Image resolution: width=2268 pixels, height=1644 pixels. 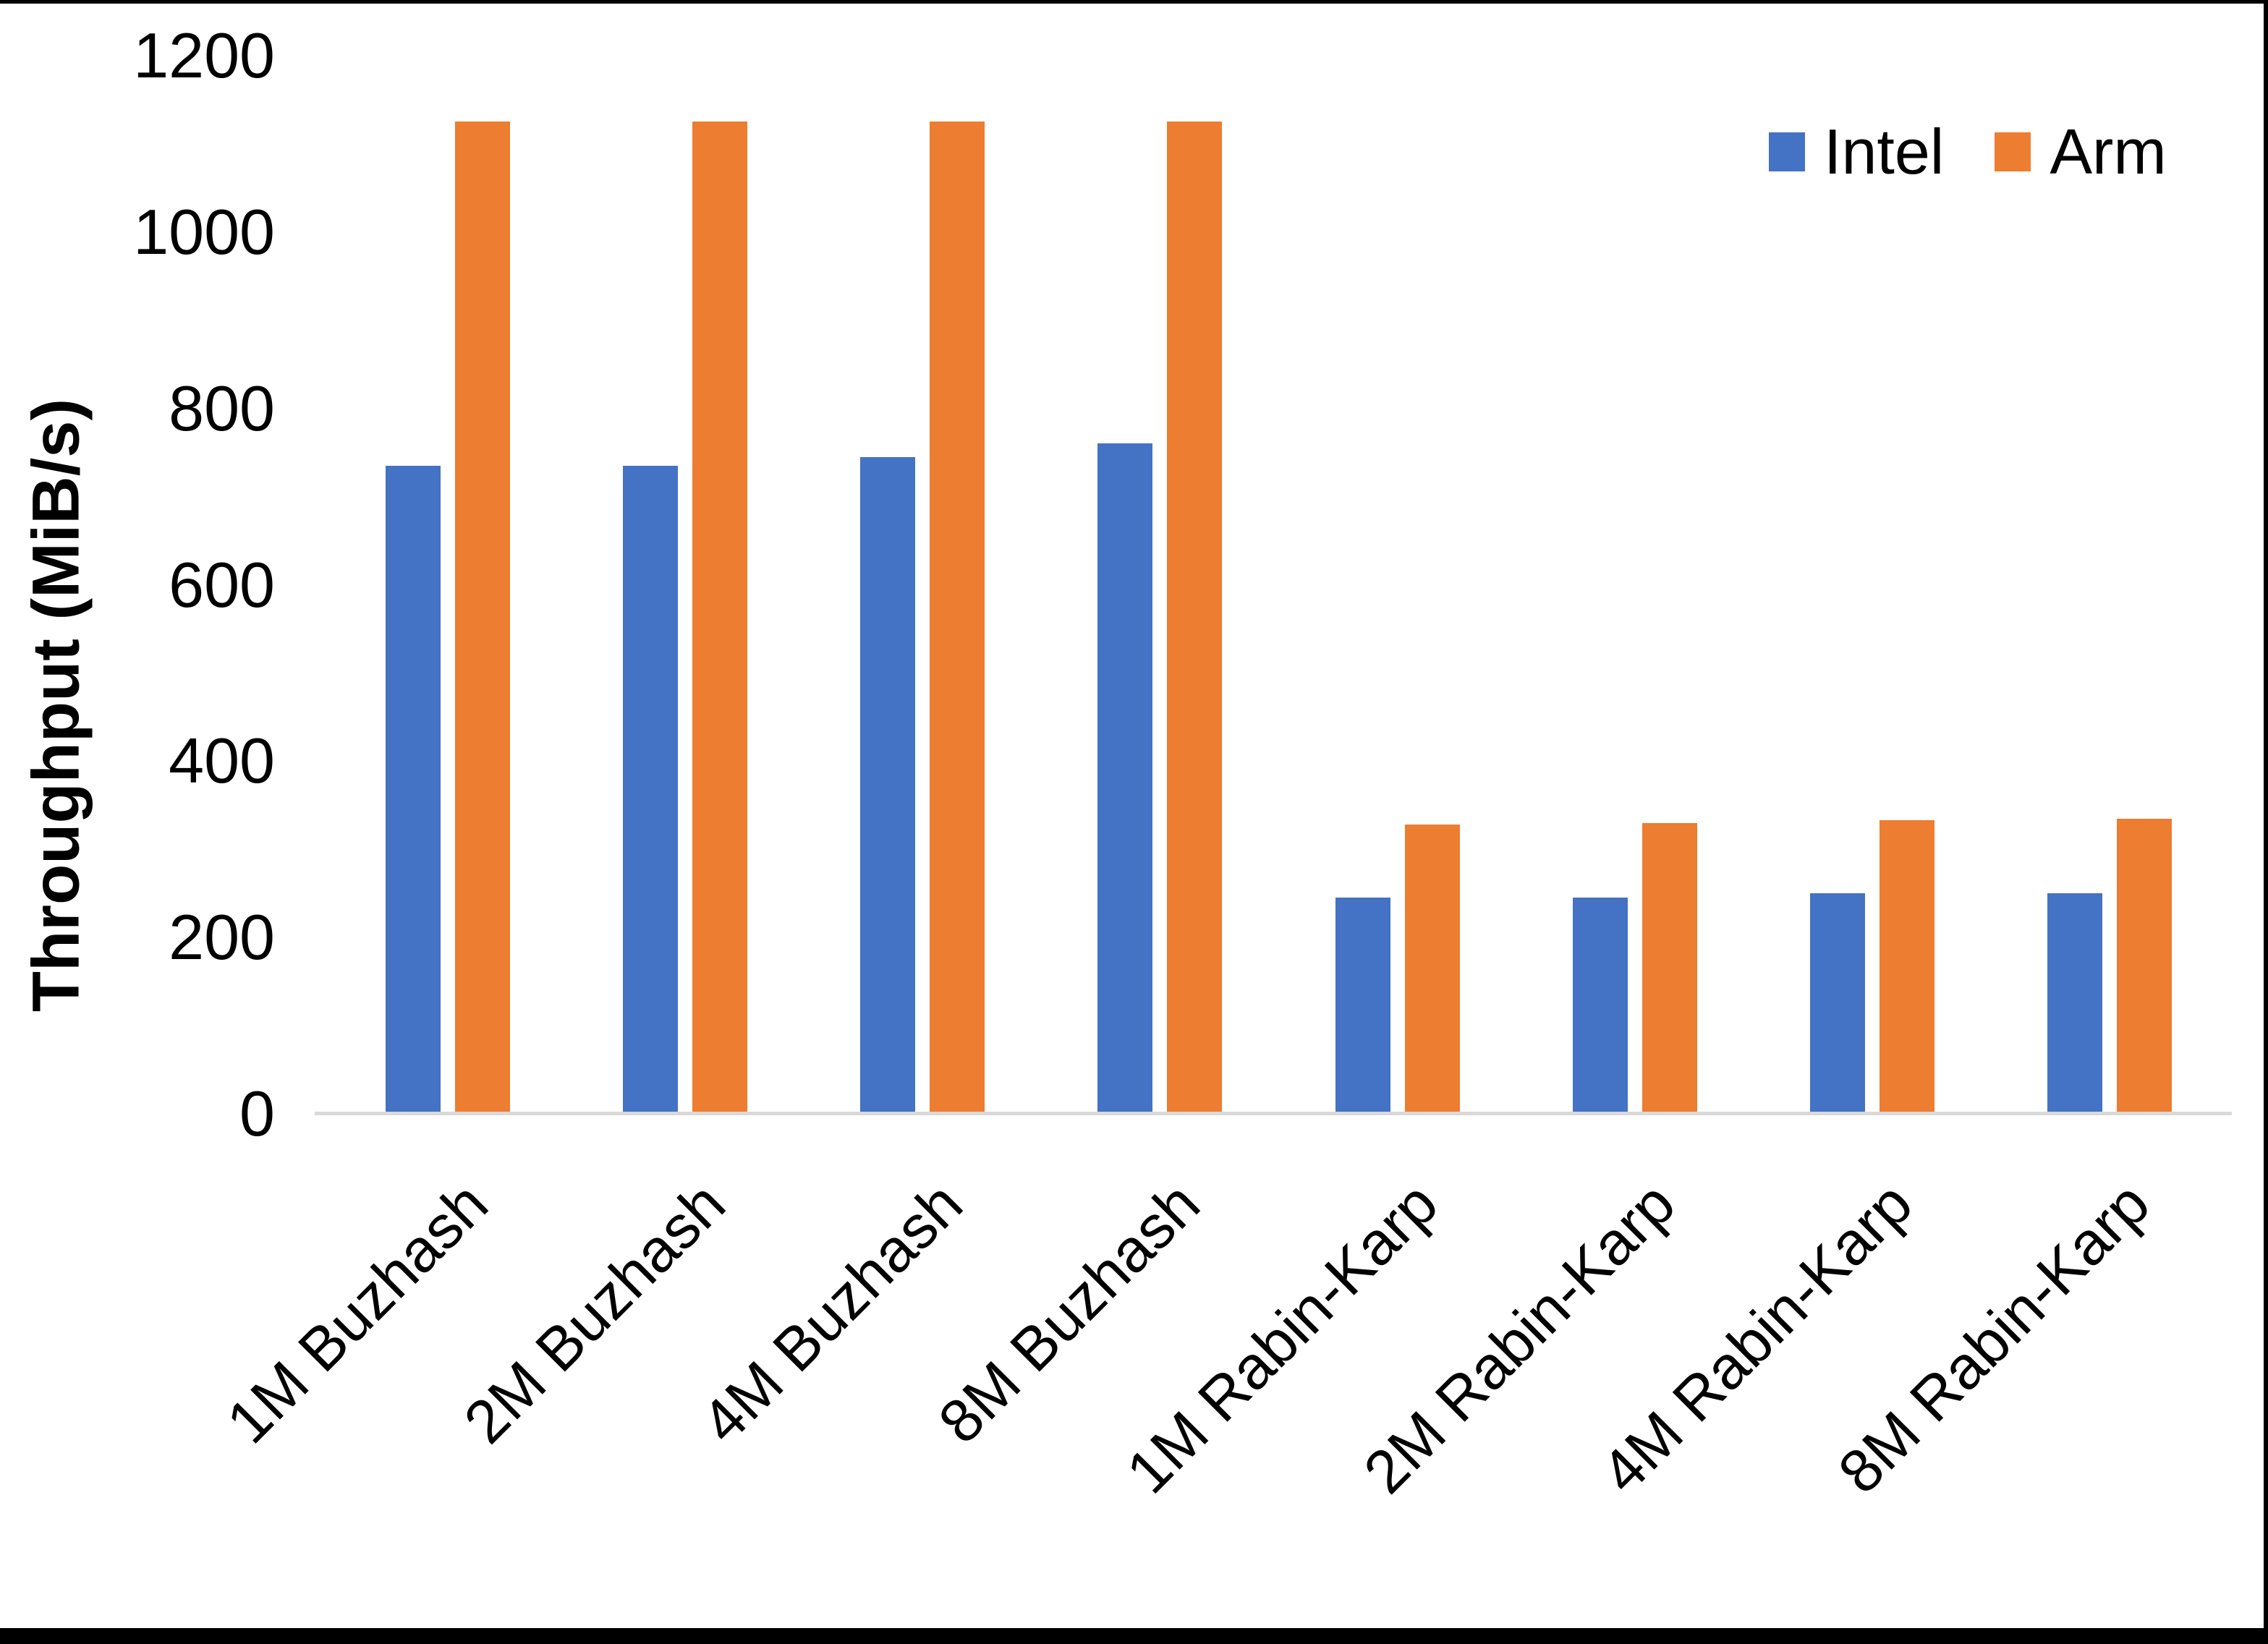 I want to click on legend: Intel Arm, so click(x=1968, y=152).